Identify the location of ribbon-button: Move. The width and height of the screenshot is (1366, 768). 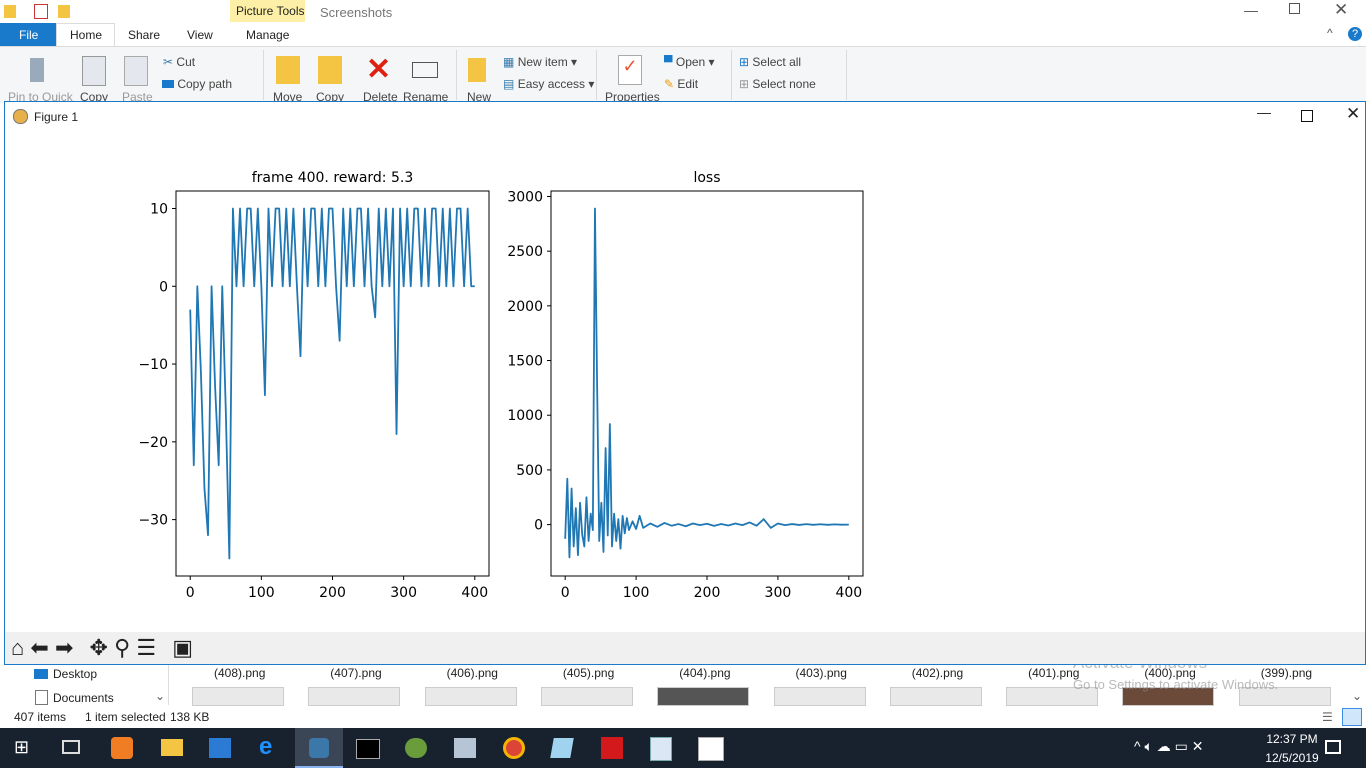
(288, 97).